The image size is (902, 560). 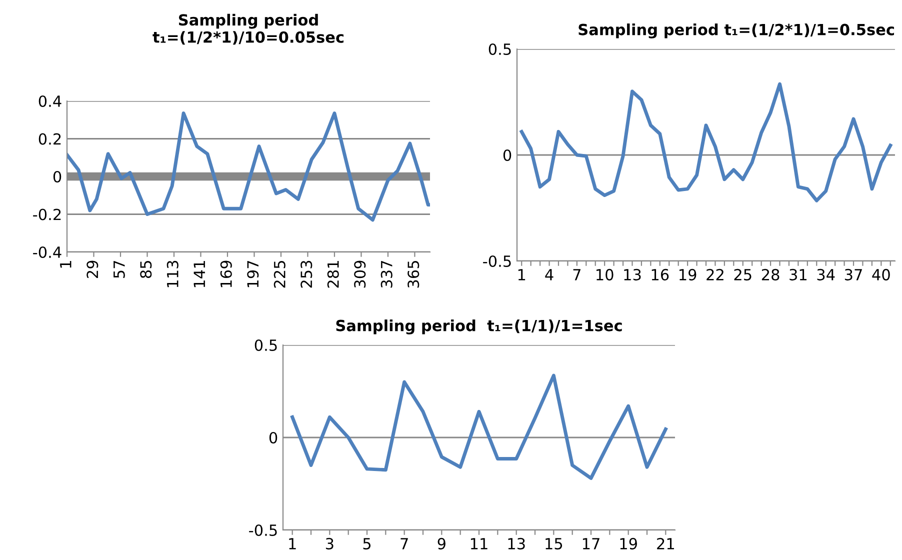 What do you see at coordinates (47, 214) in the screenshot?
I see `y-tick-label: -0.2` at bounding box center [47, 214].